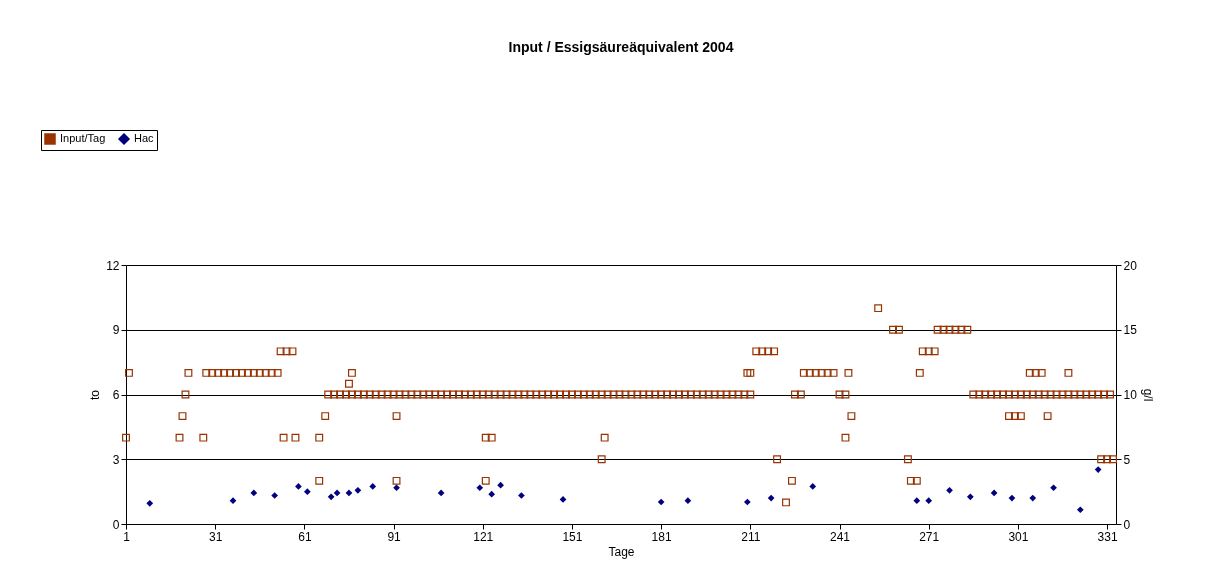  Describe the element at coordinates (1130, 265) in the screenshot. I see `y2-tick-label: 20` at that location.